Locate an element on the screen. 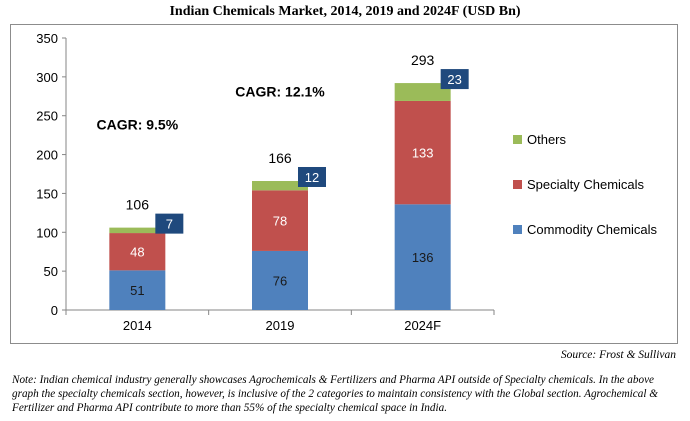 This screenshot has width=690, height=421. total-label: 293 is located at coordinates (423, 60).